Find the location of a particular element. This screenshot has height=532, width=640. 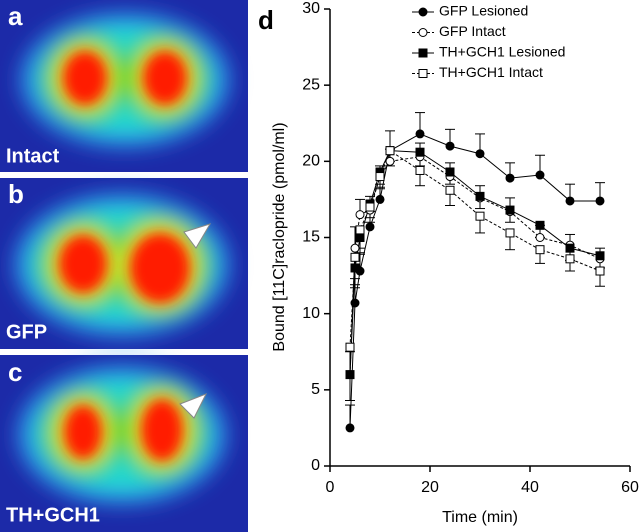

panel-label: Intact is located at coordinates (33, 156).